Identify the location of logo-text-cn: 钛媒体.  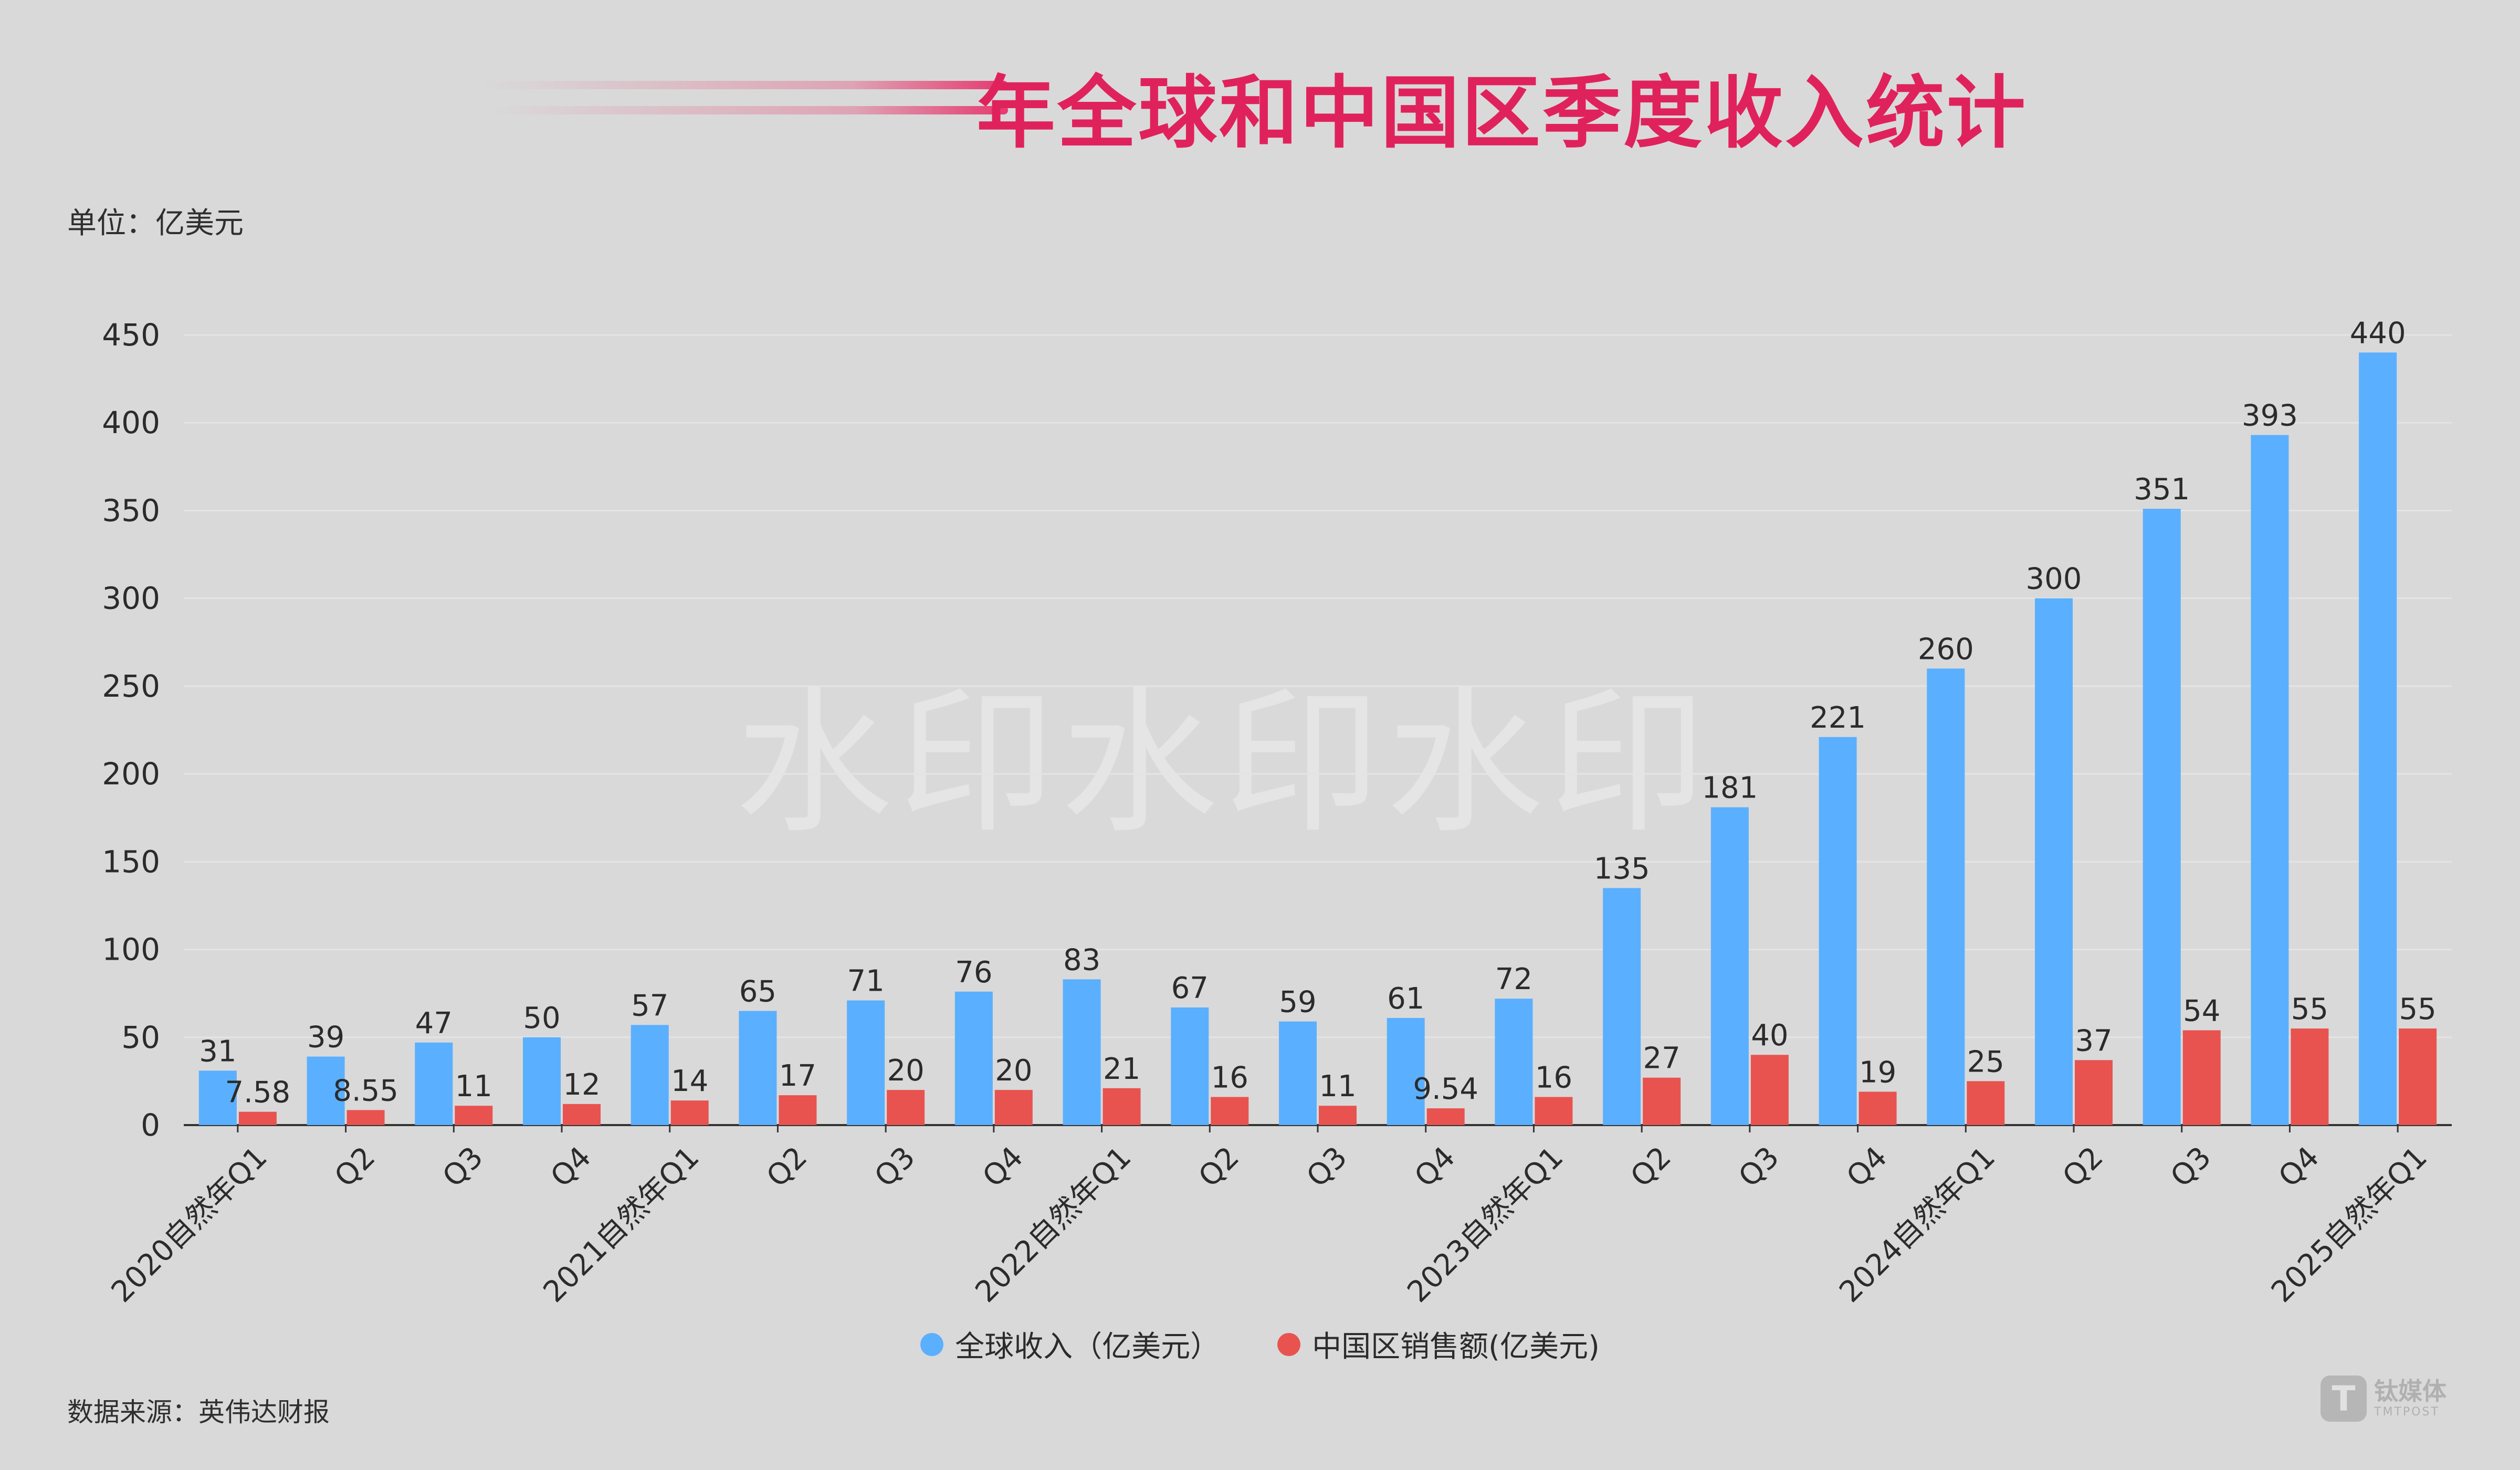
(2410, 1391).